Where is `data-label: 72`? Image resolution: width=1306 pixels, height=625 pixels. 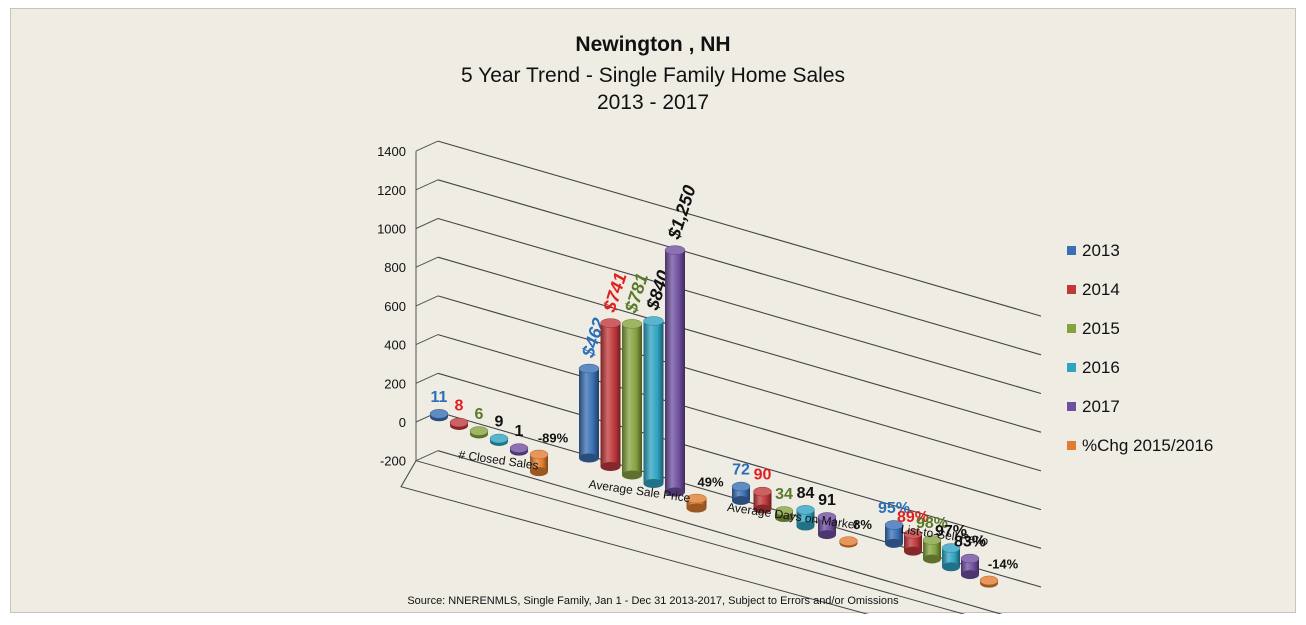
data-label: 72 is located at coordinates (741, 470).